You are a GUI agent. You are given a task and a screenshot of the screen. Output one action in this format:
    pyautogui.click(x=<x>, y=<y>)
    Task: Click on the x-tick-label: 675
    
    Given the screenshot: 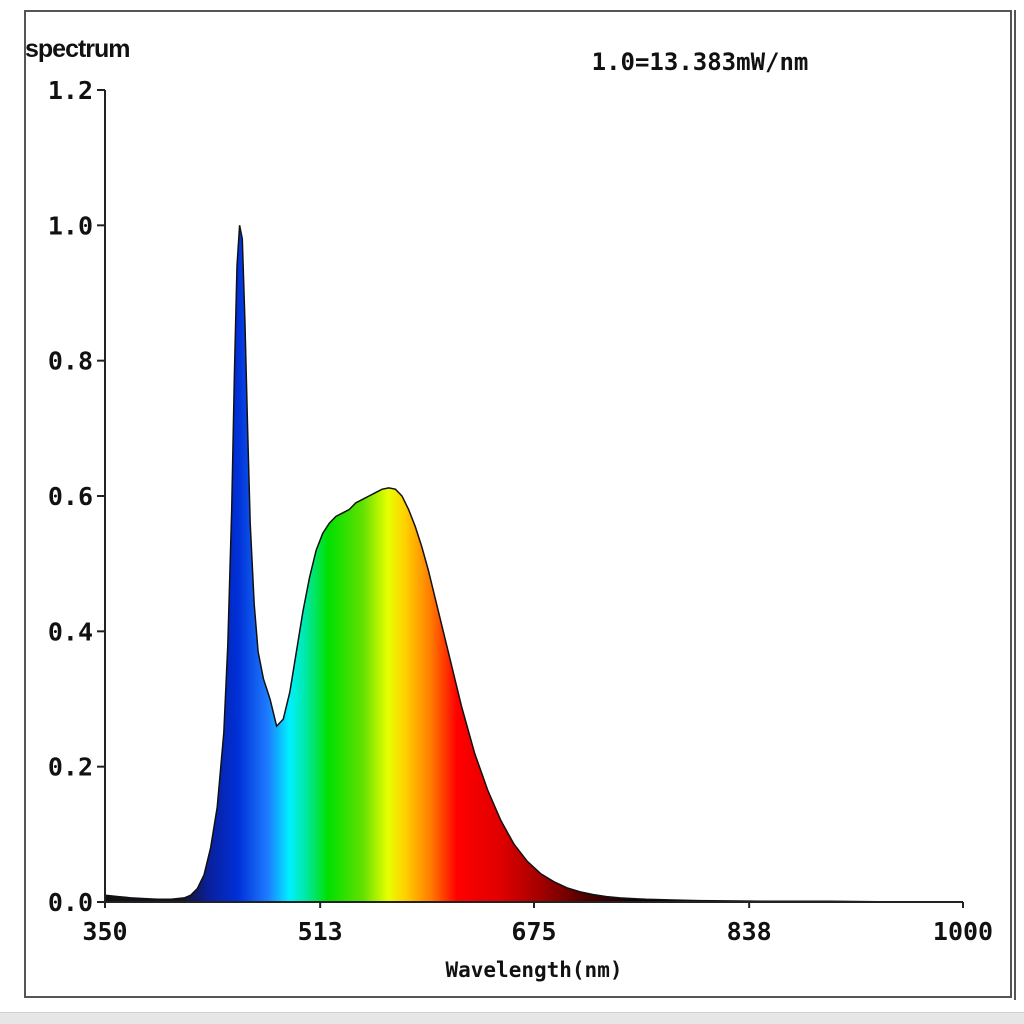 What is the action you would take?
    pyautogui.click(x=533, y=931)
    